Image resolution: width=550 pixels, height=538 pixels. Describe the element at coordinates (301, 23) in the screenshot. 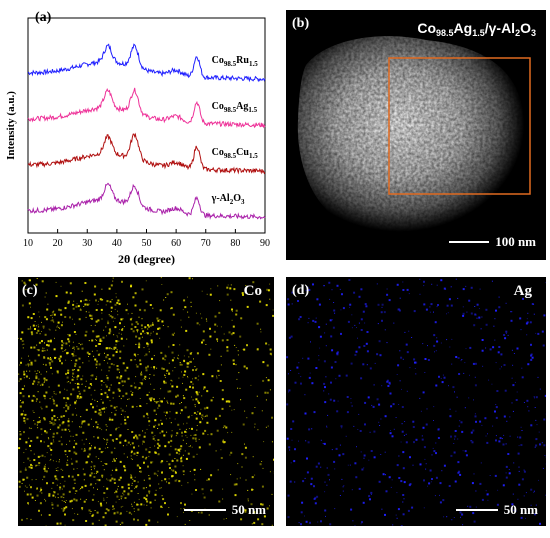

I see `panel-b-label: (b)` at that location.